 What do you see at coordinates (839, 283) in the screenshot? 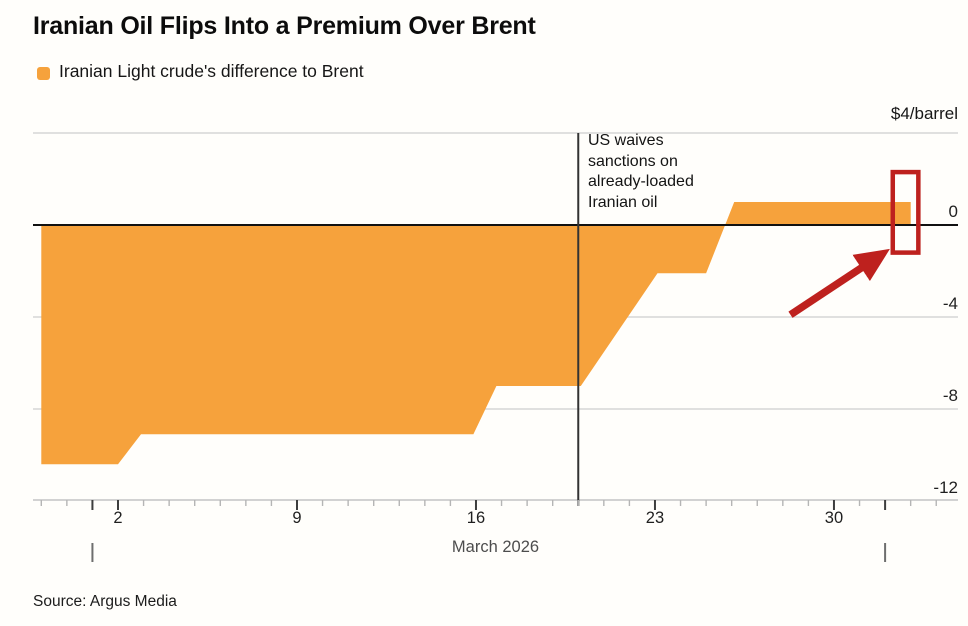
I see `annotation-arrow` at bounding box center [839, 283].